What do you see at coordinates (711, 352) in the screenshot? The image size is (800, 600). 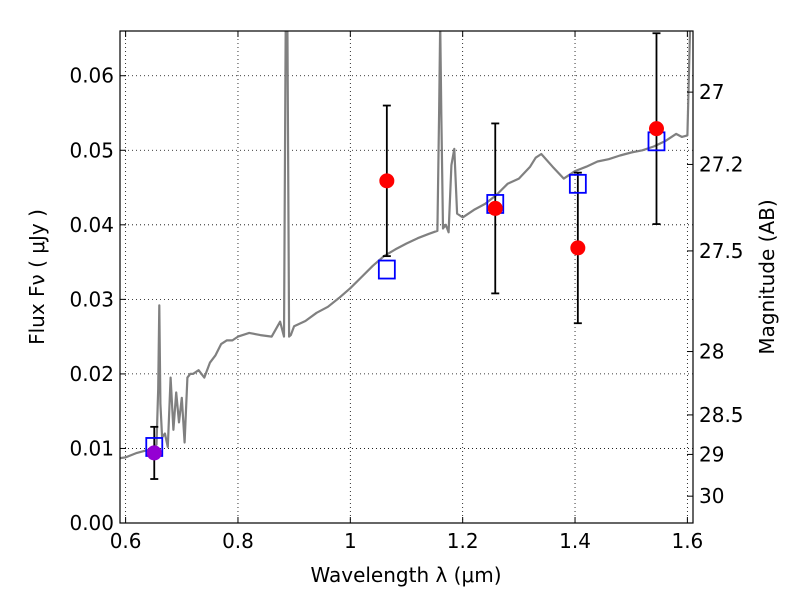 I see `right-axis-tick-label: 28` at bounding box center [711, 352].